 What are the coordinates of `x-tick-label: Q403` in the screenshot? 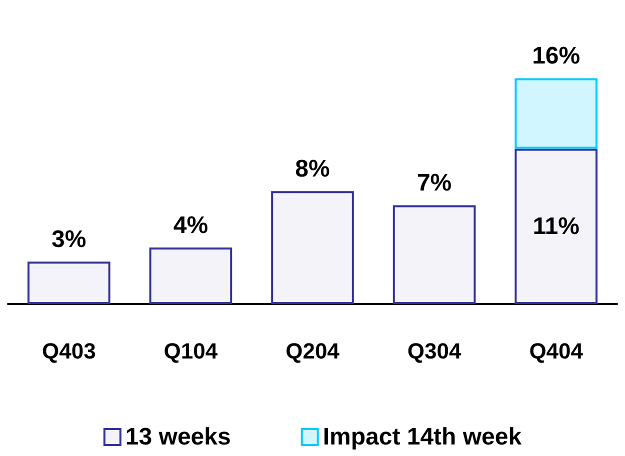 It's located at (69, 351).